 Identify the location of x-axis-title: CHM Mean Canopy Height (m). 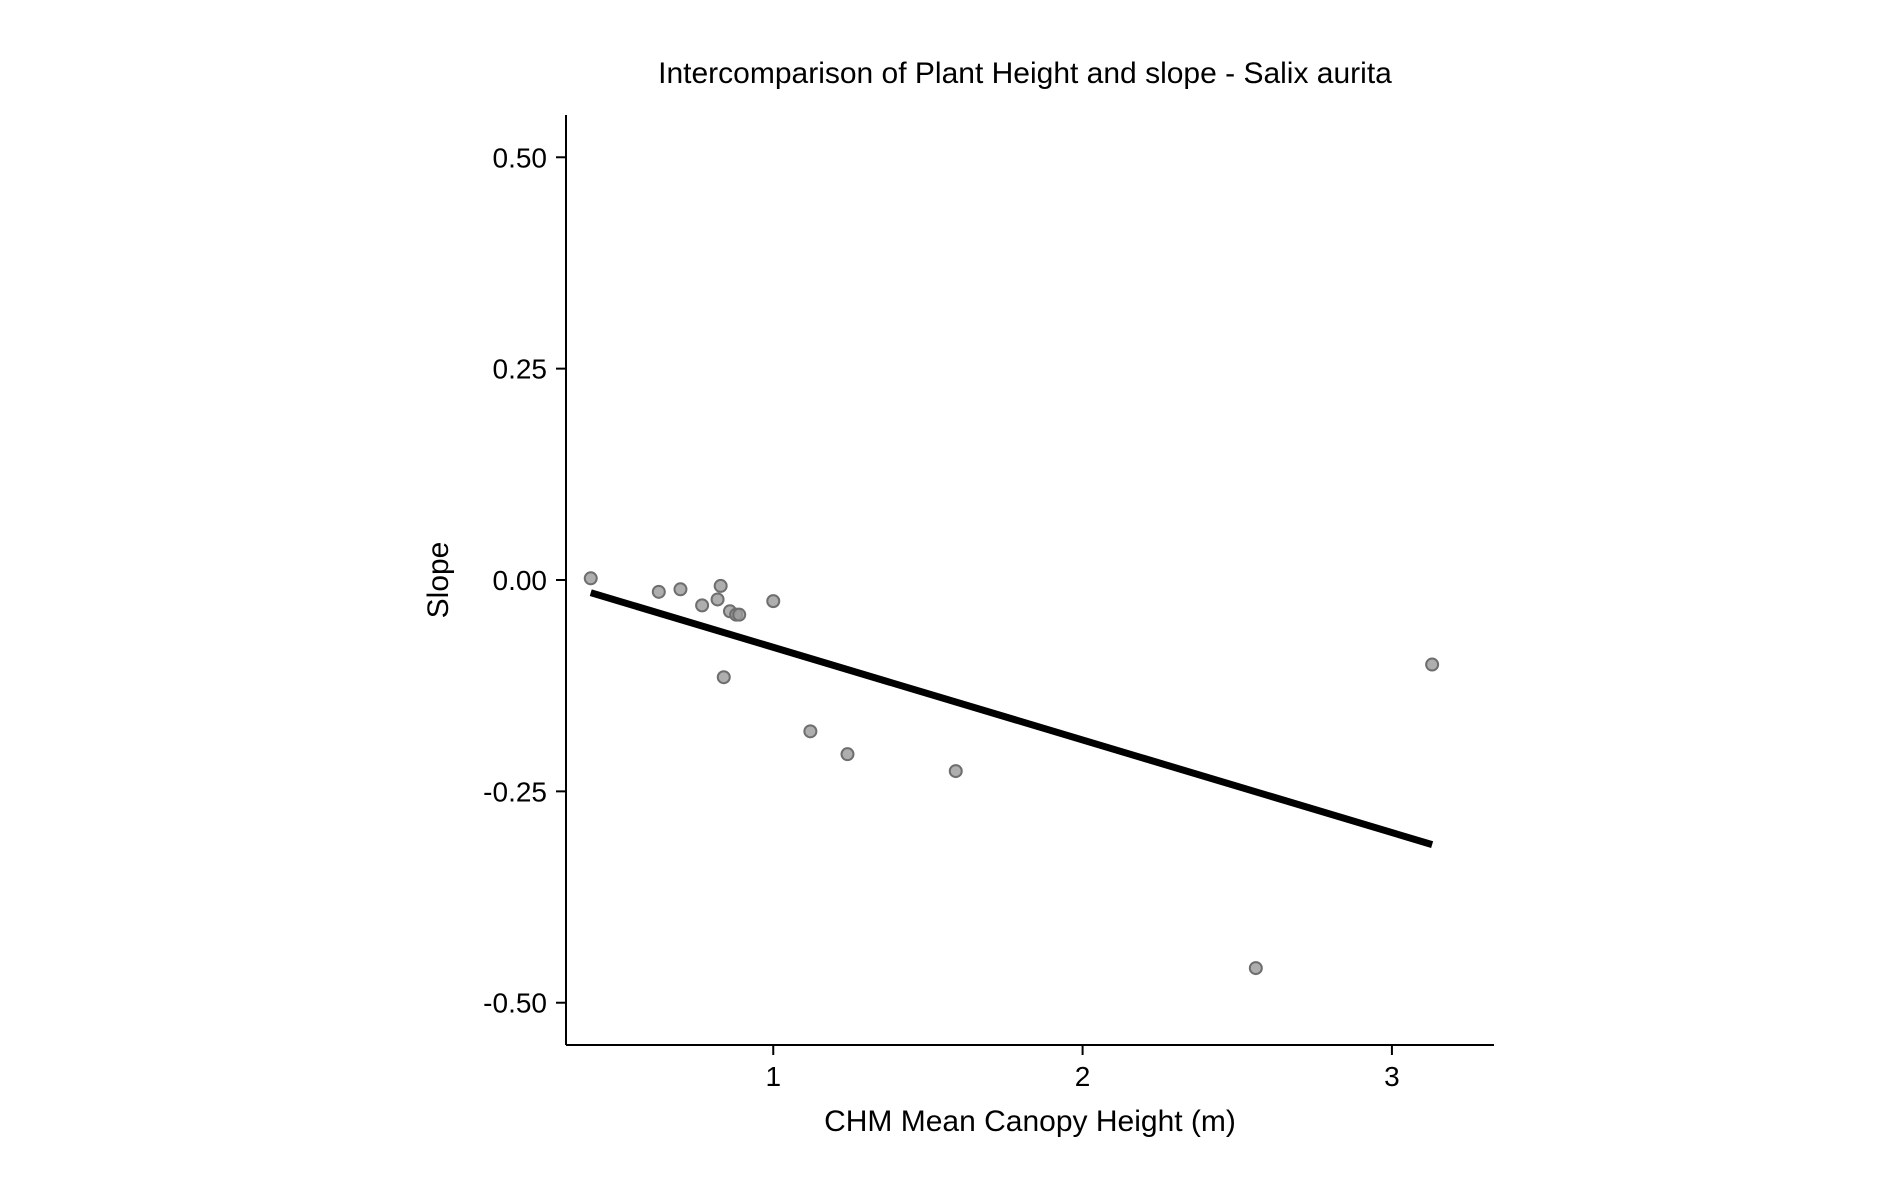
(1030, 1121).